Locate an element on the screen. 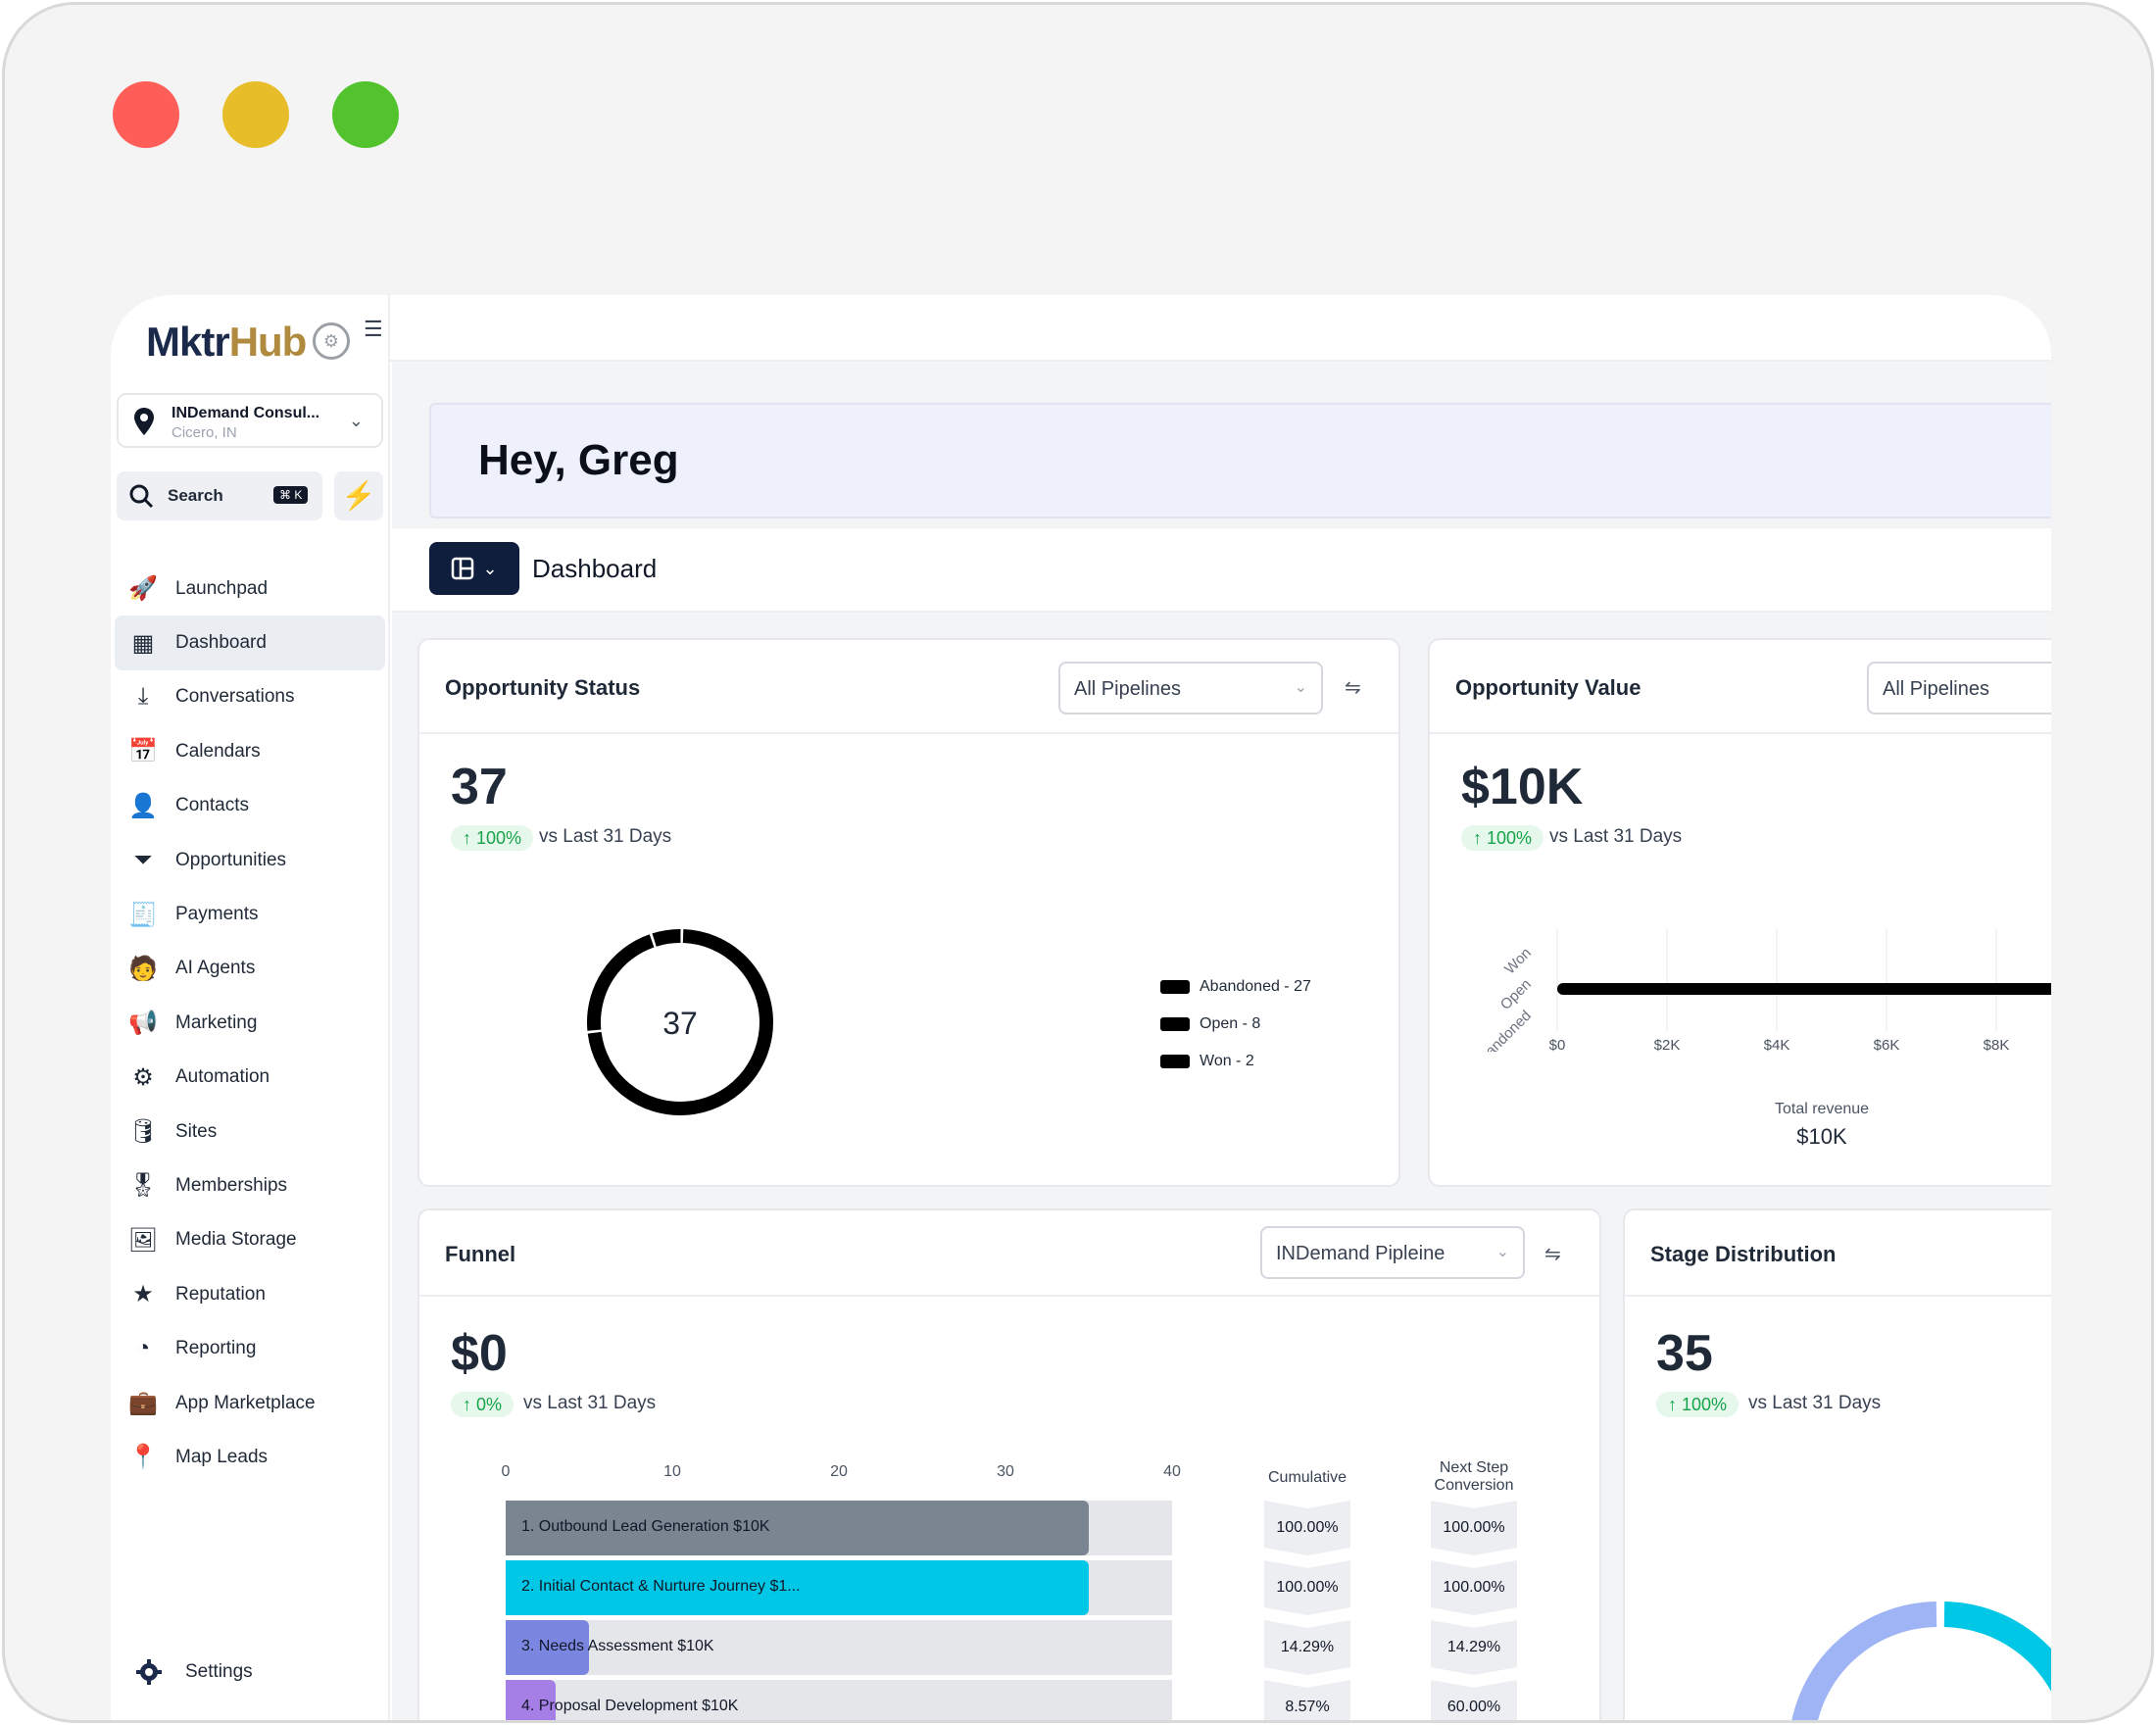 The height and width of the screenshot is (1725, 2156). funnel-pipeline-select: INDemand Pipleine ⌄ is located at coordinates (1392, 1252).